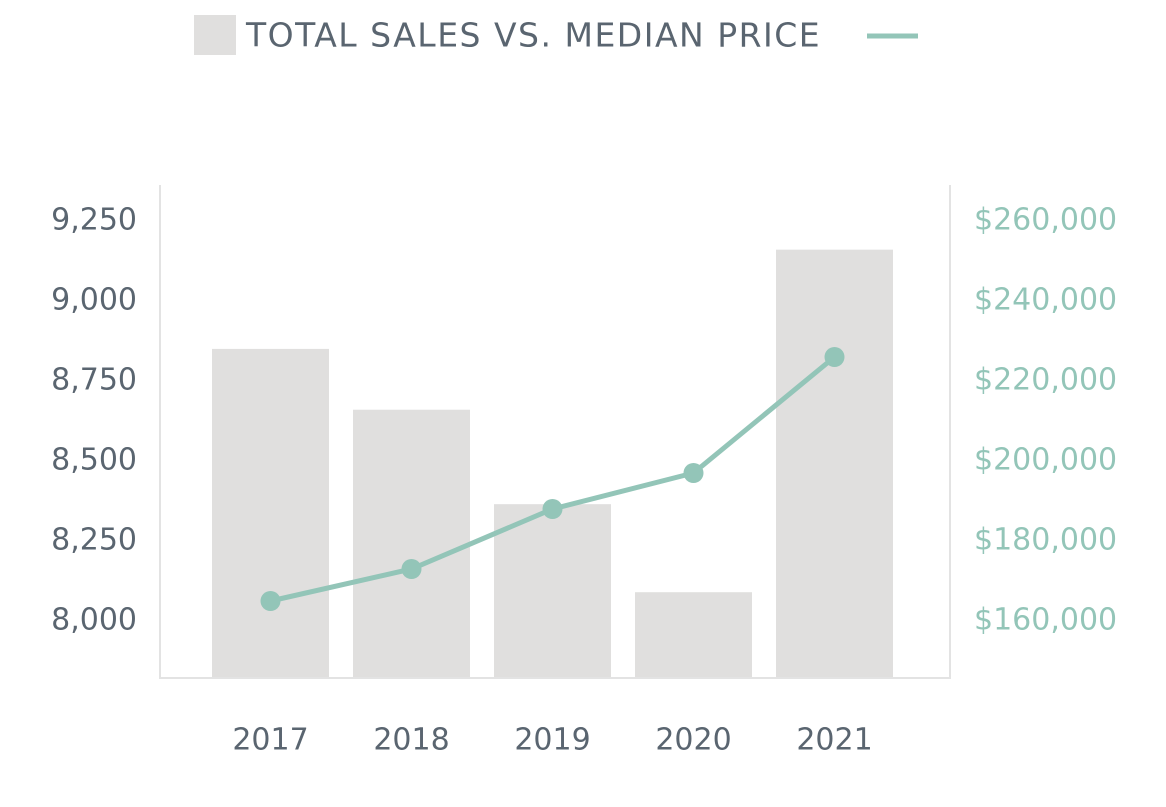 The image size is (1166, 807). I want to click on y2-tick-label: $240,000, so click(1045, 300).